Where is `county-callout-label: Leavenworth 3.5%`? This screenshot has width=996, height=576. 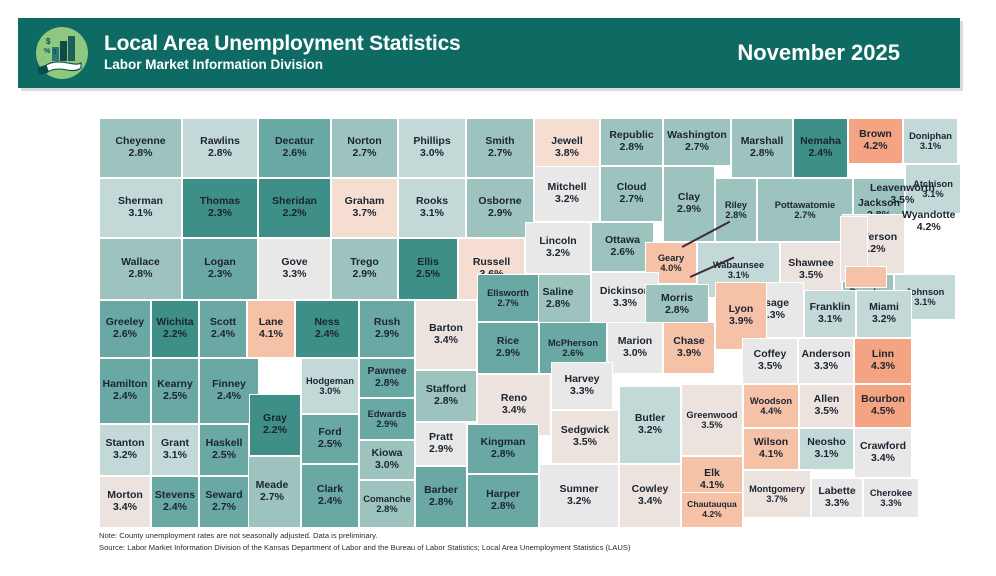 county-callout-label: Leavenworth 3.5% is located at coordinates (902, 194).